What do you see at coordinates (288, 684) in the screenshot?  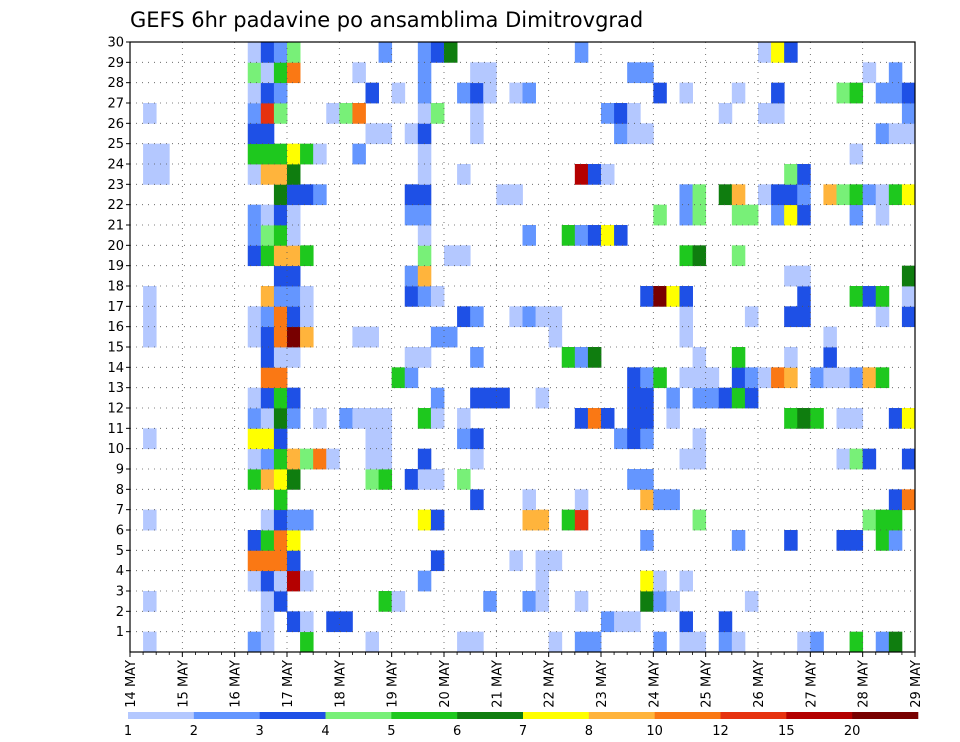 I see `x-tick-label: 17 MAY` at bounding box center [288, 684].